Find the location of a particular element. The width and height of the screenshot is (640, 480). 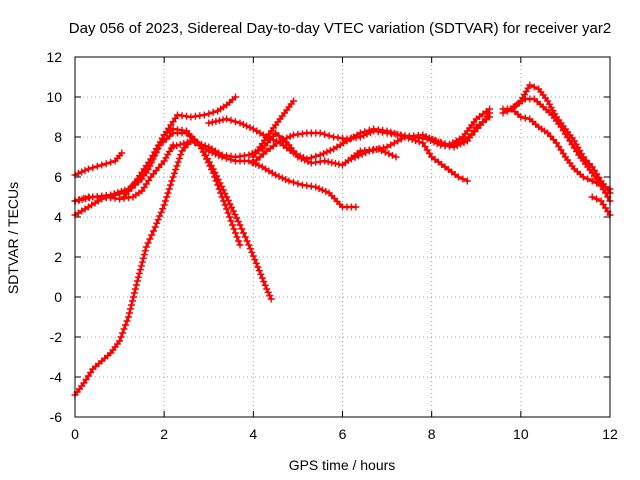

series-s4 is located at coordinates (124, 173).